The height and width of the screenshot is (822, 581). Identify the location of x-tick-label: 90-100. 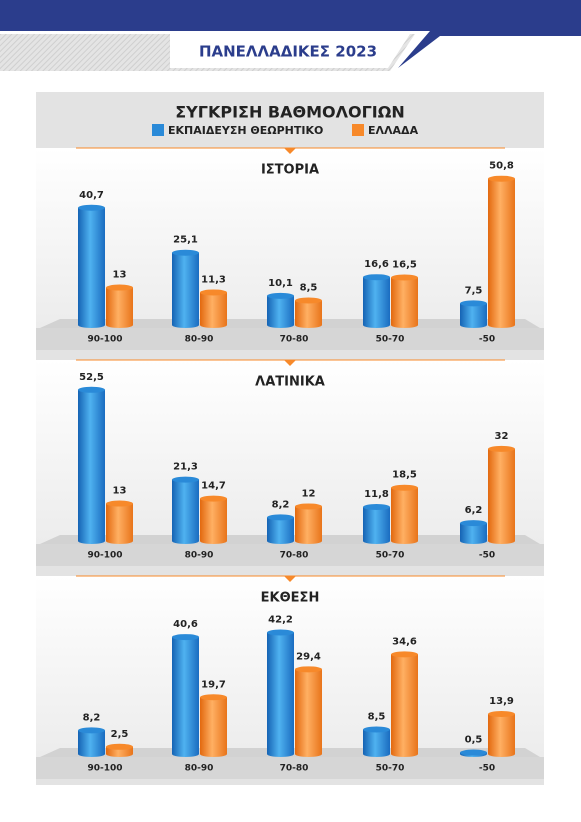
(104, 340).